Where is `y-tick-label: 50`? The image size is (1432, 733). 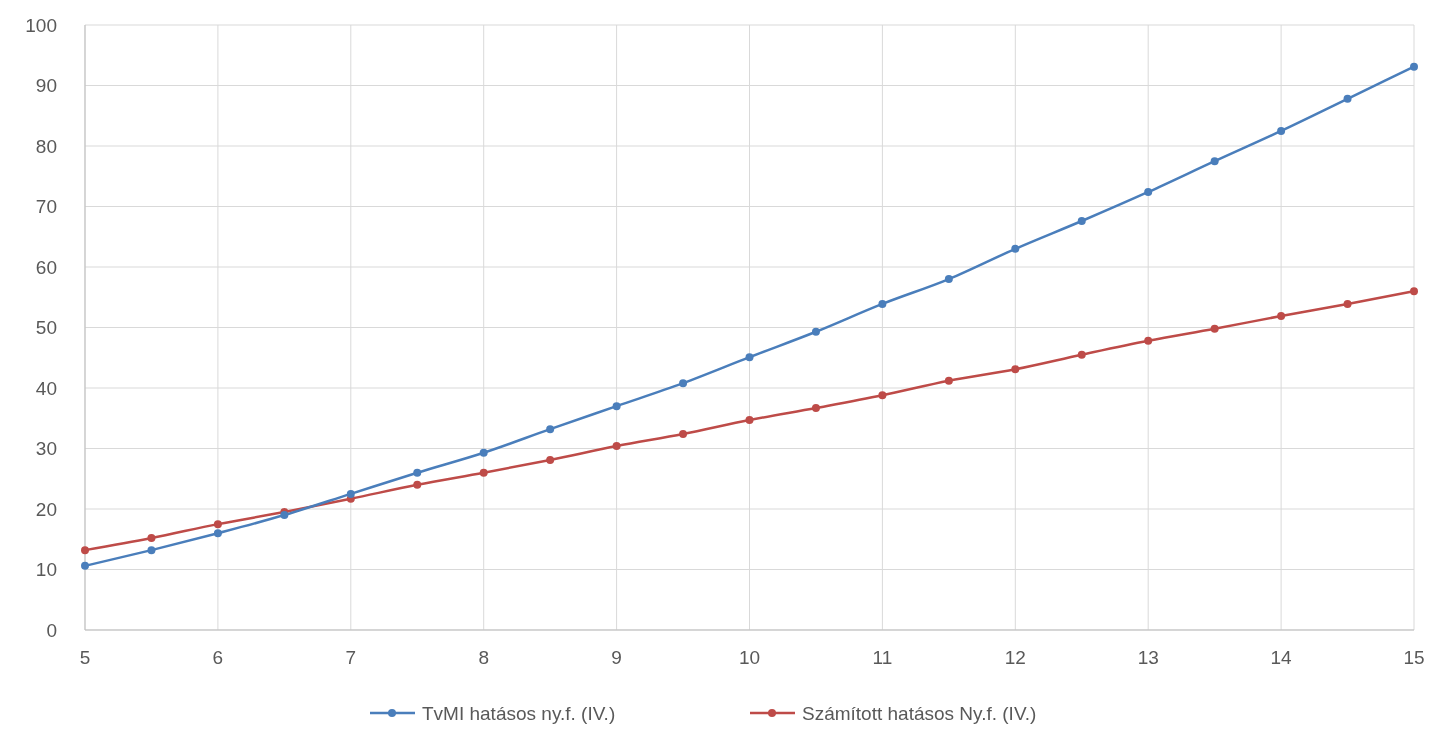 y-tick-label: 50 is located at coordinates (46, 328).